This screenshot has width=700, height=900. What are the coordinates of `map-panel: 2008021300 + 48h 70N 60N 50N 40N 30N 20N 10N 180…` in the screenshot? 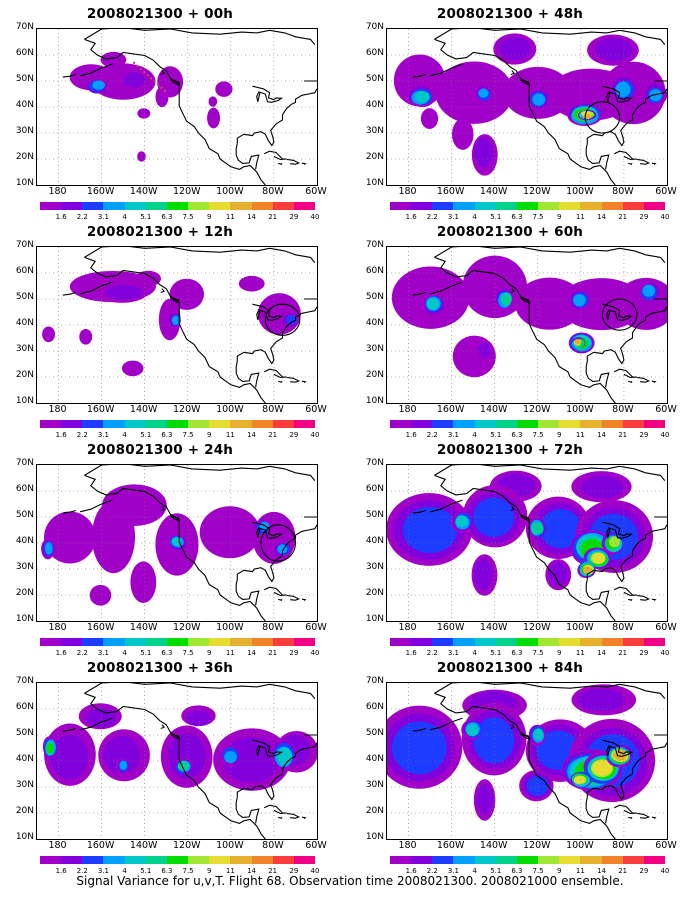 It's located at (520, 113).